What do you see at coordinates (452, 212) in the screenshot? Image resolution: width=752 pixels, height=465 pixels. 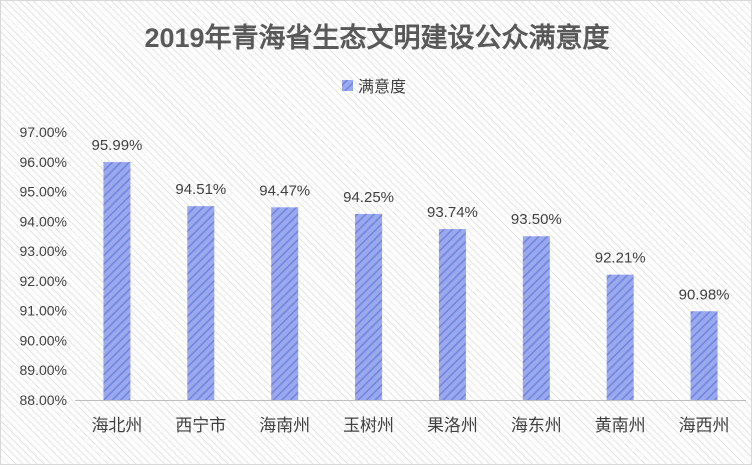 I see `data-label: 93.74%` at bounding box center [452, 212].